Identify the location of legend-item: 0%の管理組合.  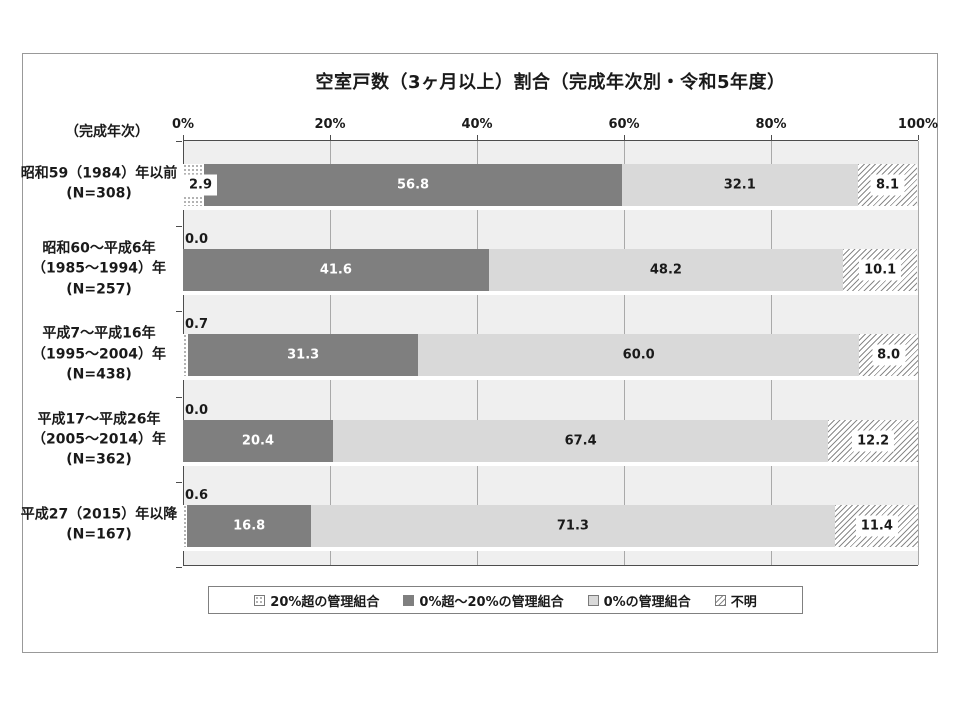
(639, 600).